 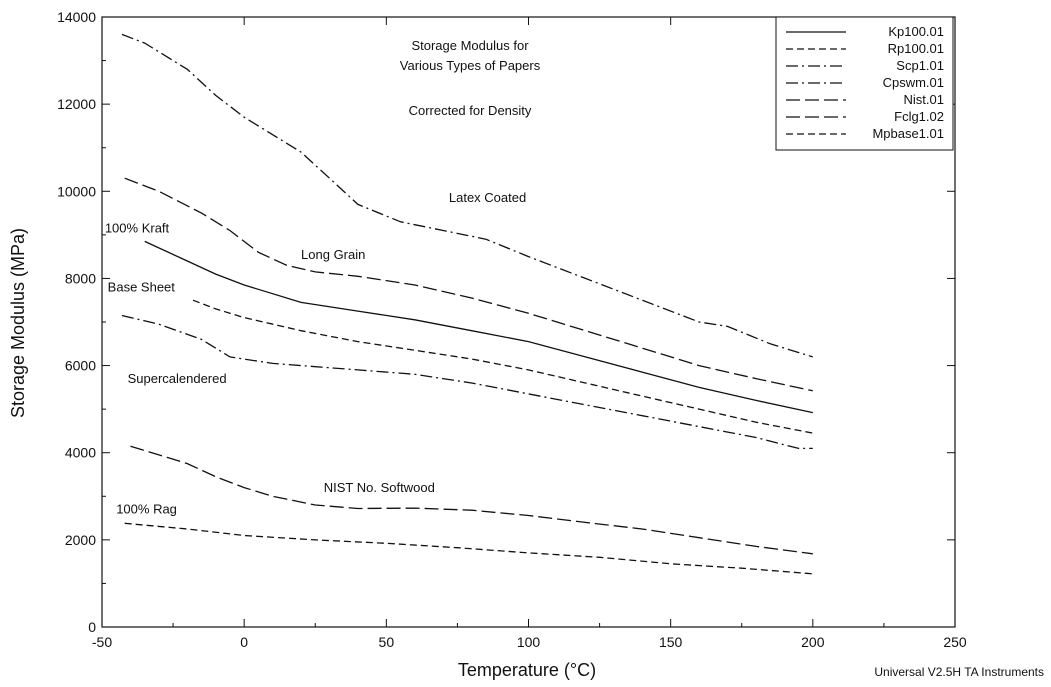 I want to click on x-tick-label: 0, so click(x=244, y=642).